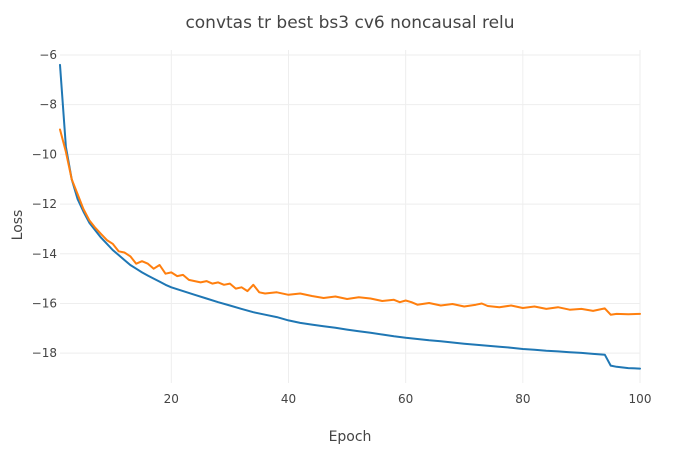 Image resolution: width=700 pixels, height=454 pixels. What do you see at coordinates (350, 437) in the screenshot?
I see `x-axis-title: Epoch` at bounding box center [350, 437].